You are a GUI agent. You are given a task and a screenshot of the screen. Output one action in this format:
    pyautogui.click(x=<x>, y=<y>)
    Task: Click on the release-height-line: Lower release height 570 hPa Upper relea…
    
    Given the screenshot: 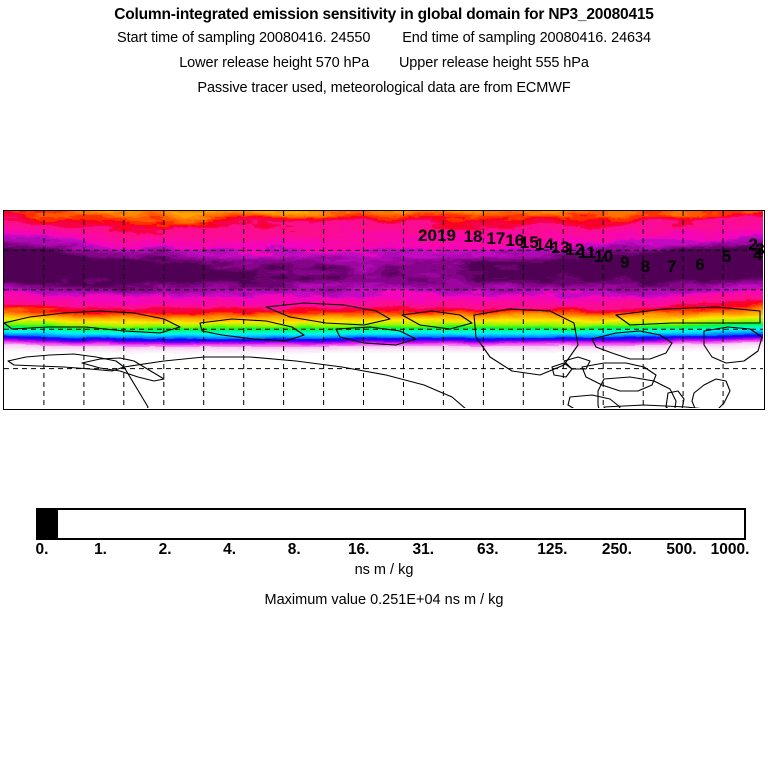 What is the action you would take?
    pyautogui.click(x=384, y=63)
    